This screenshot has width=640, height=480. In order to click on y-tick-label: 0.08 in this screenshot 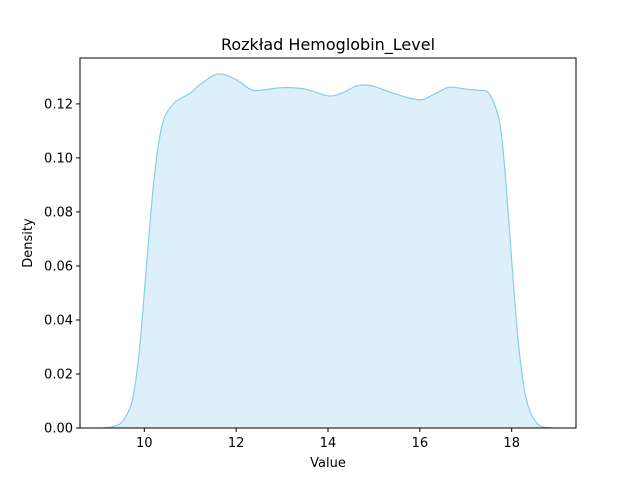, I will do `click(58, 212)`.